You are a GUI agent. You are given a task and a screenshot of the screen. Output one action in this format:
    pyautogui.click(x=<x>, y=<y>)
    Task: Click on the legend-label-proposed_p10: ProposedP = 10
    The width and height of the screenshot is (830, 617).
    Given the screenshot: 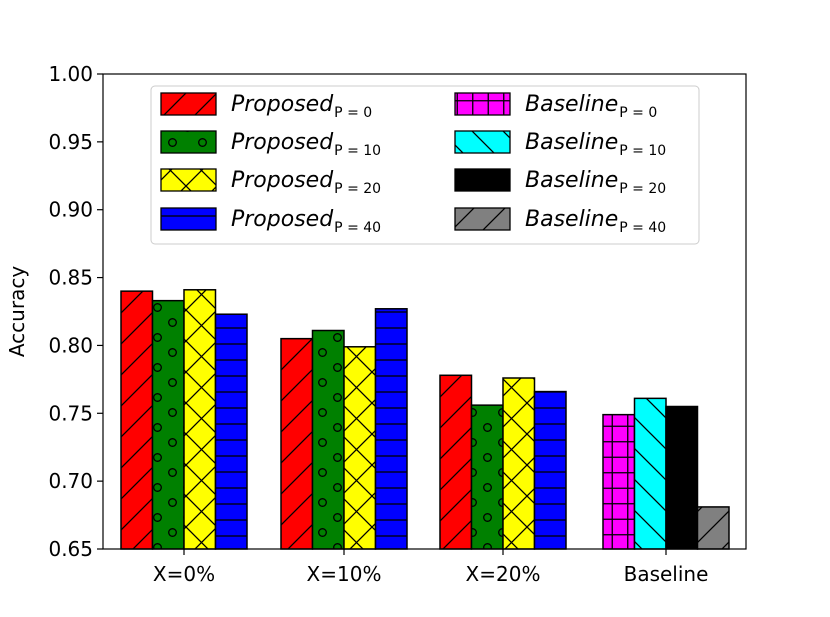 What is the action you would take?
    pyautogui.click(x=306, y=144)
    